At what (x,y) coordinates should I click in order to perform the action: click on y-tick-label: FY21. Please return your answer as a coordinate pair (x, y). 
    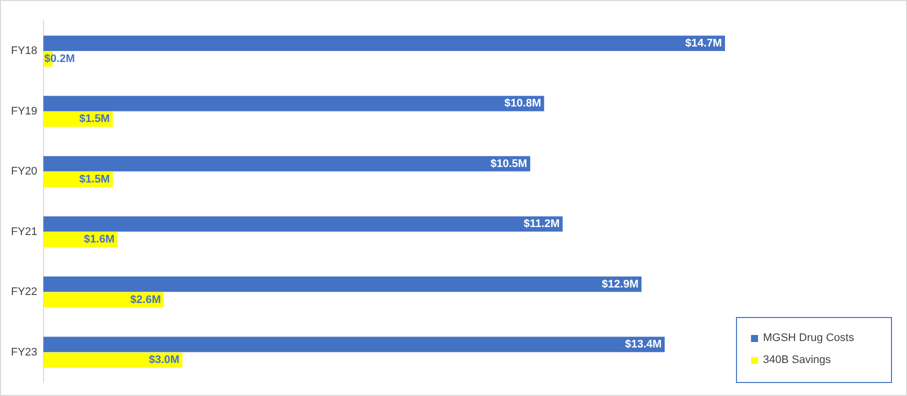
    Looking at the image, I should click on (24, 232).